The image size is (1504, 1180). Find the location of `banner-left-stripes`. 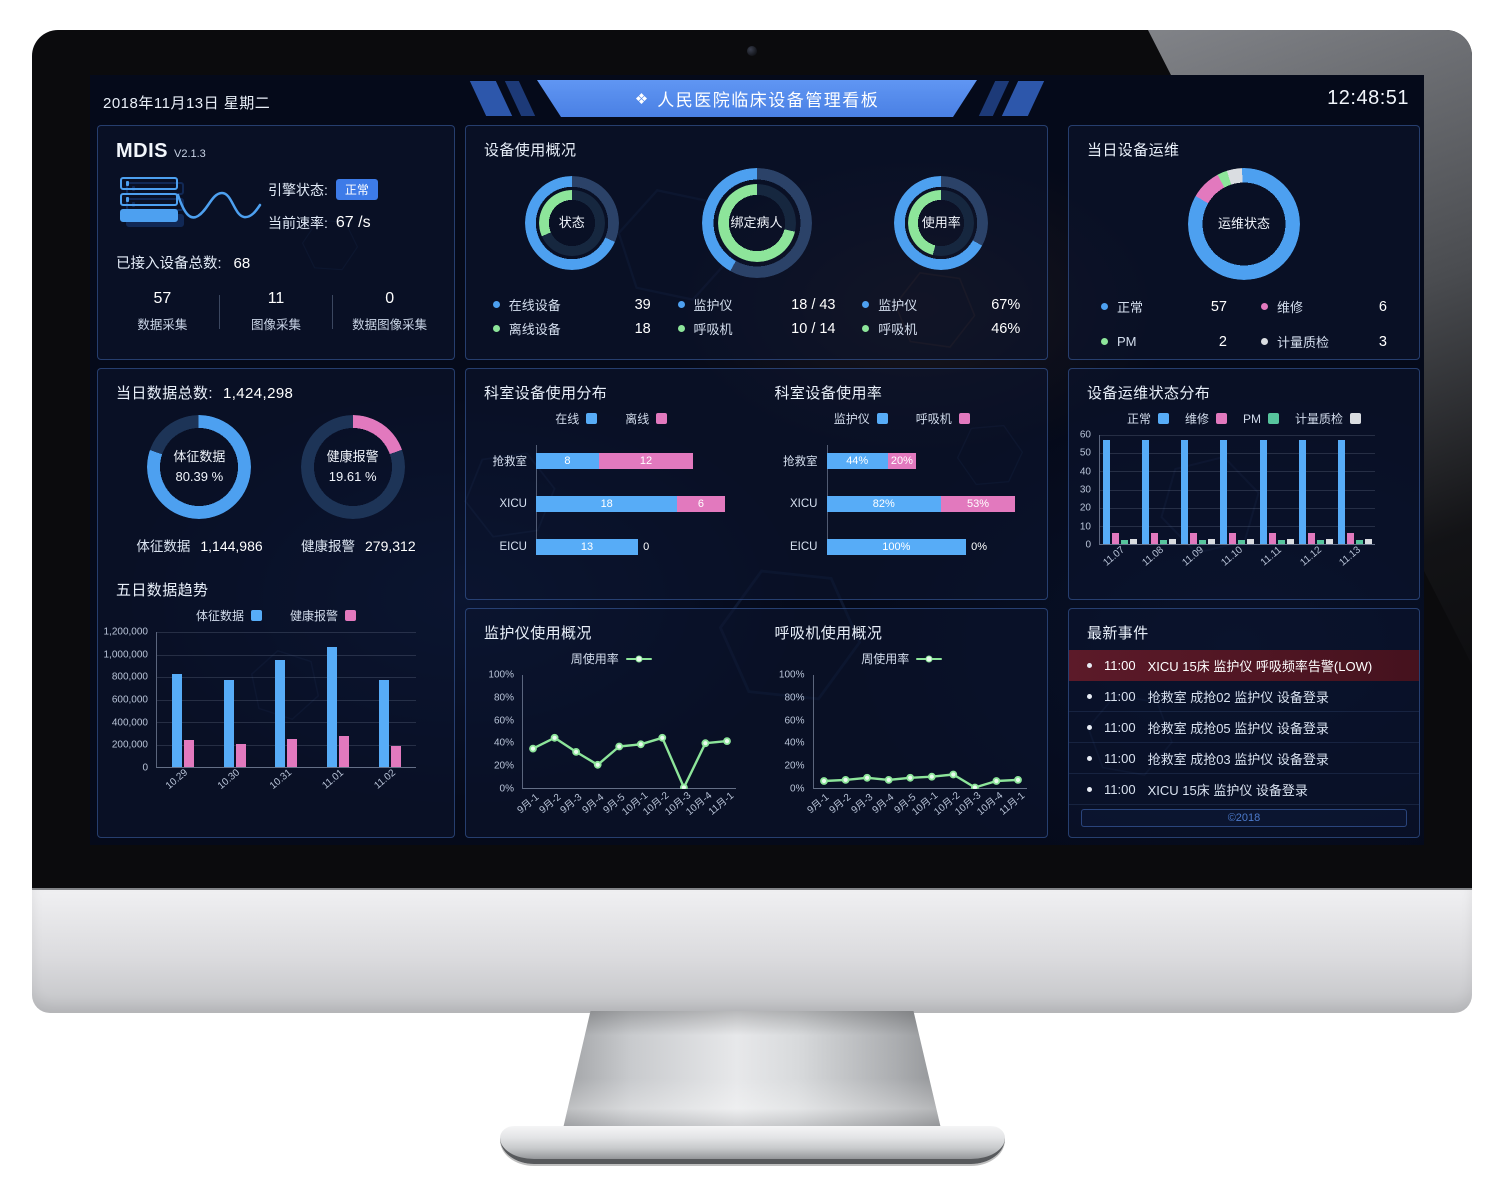

banner-left-stripes is located at coordinates (502, 98).